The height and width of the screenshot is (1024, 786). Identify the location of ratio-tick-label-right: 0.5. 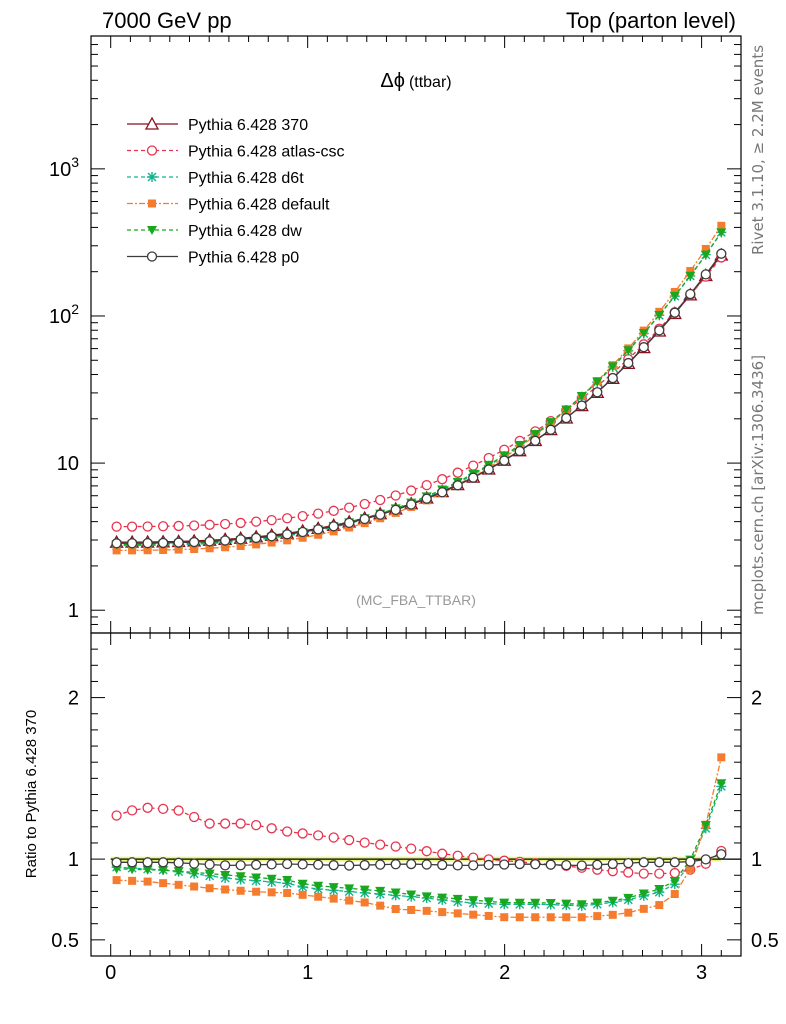
(765, 941).